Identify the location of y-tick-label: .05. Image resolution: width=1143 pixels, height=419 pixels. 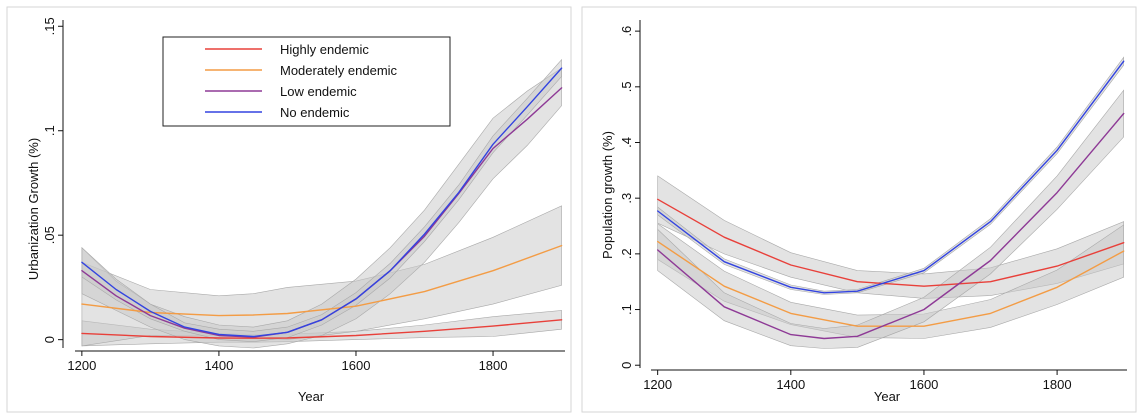
(49, 235).